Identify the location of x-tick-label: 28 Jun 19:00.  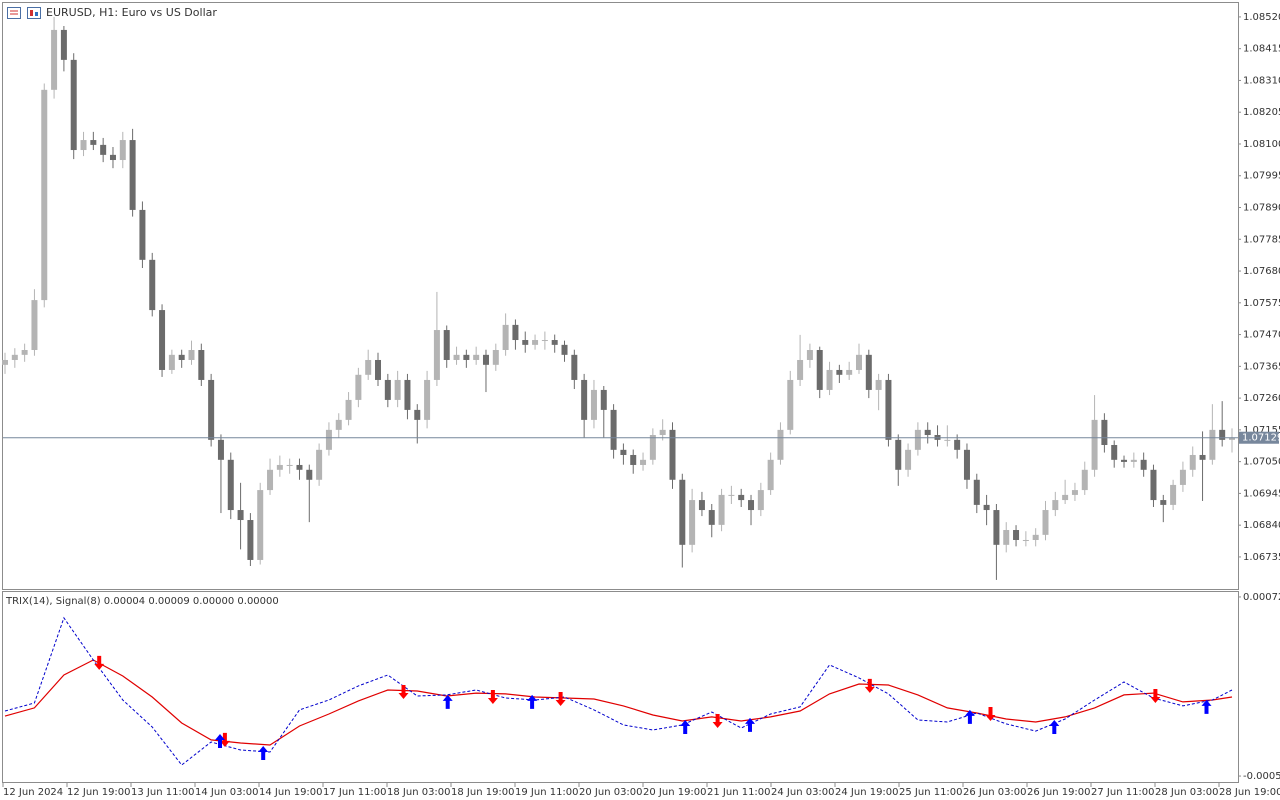
(1249, 792).